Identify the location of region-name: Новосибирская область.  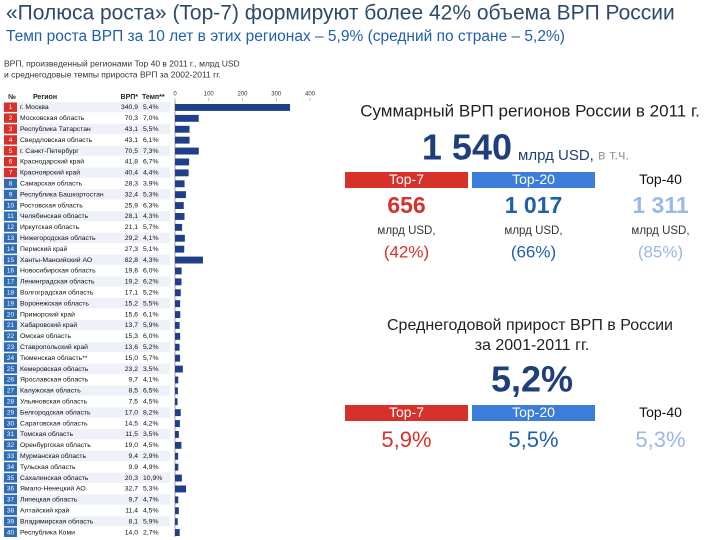
(58, 271).